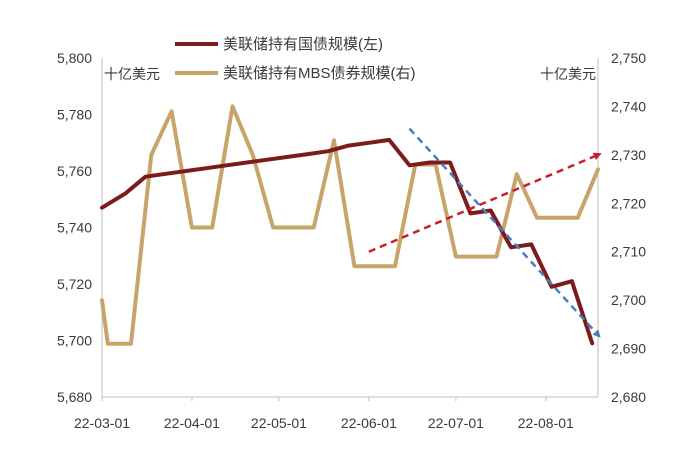  What do you see at coordinates (628, 58) in the screenshot?
I see `right-y-tick: 2,750` at bounding box center [628, 58].